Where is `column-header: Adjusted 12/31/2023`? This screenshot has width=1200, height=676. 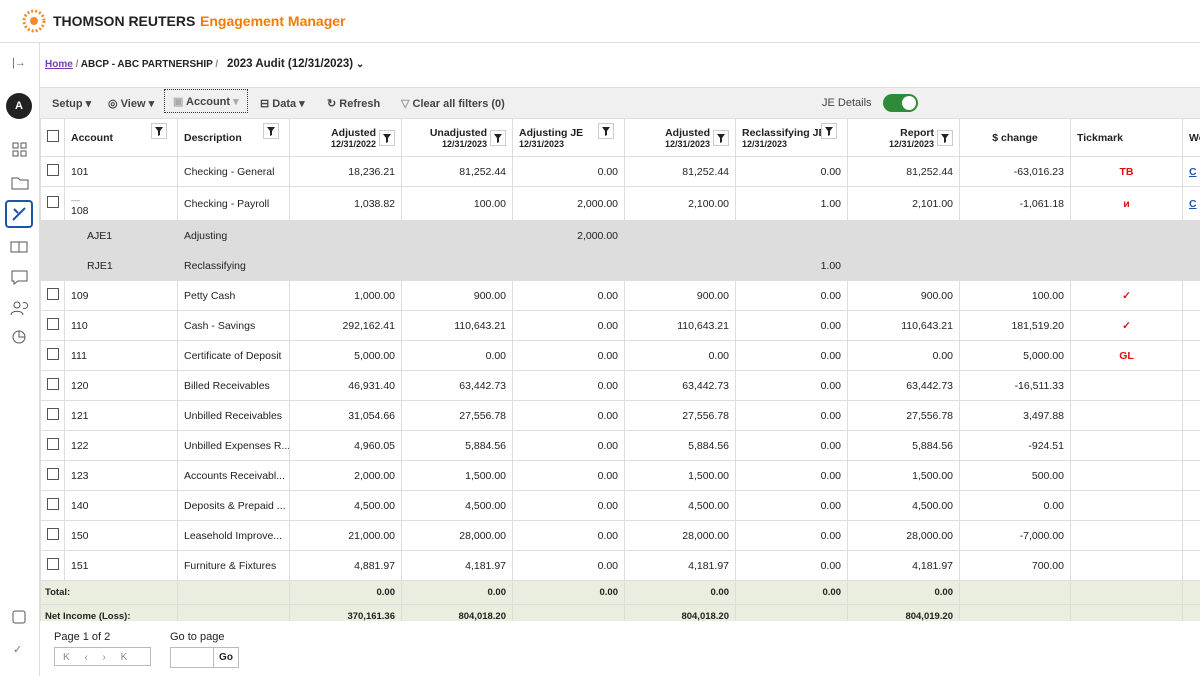 column-header: Adjusted 12/31/2023 is located at coordinates (680, 137).